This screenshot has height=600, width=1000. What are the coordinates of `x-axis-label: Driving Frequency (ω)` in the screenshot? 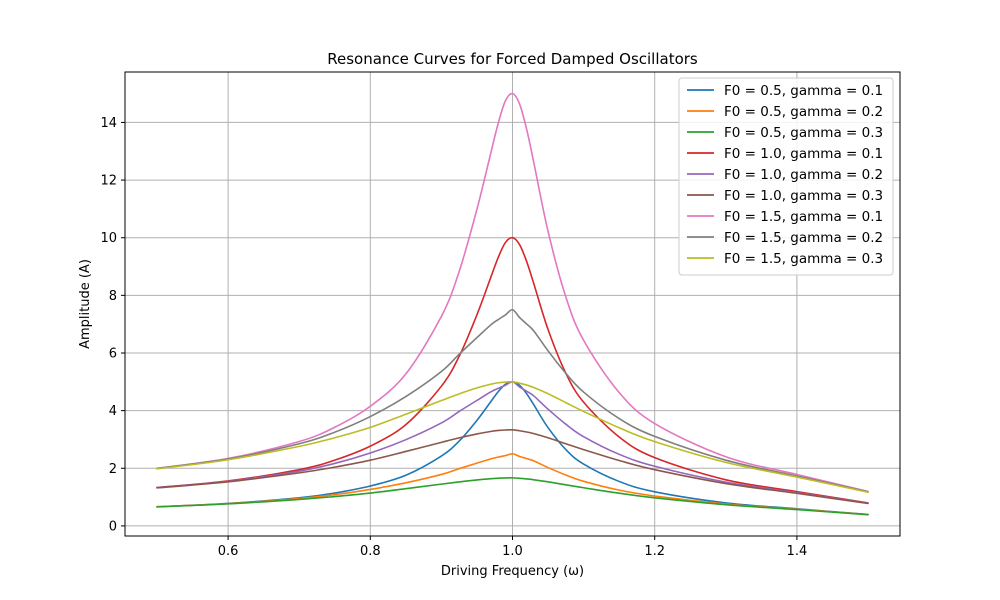 It's located at (512, 571).